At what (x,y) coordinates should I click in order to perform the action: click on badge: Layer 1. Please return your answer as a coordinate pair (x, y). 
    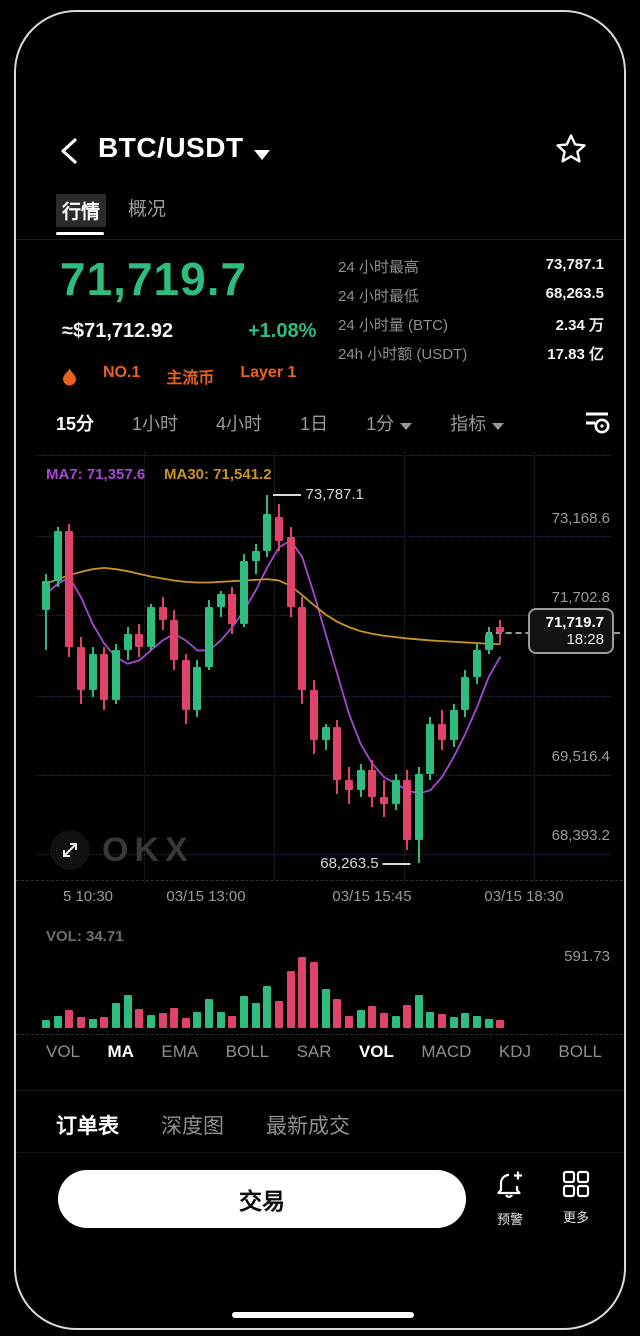
    Looking at the image, I should click on (268, 372).